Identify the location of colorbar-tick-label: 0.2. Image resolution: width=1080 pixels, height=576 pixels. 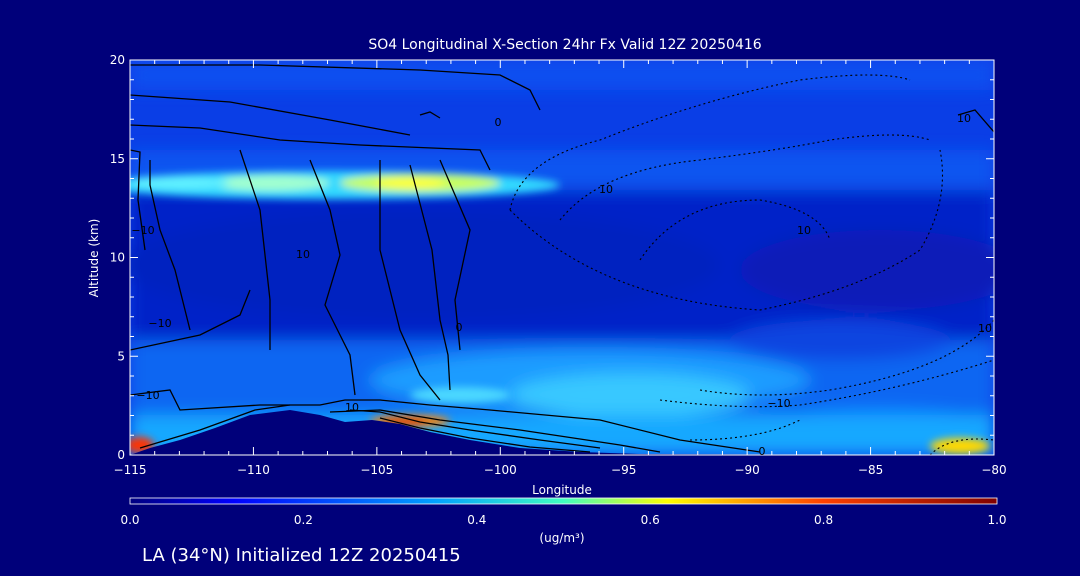
(303, 520).